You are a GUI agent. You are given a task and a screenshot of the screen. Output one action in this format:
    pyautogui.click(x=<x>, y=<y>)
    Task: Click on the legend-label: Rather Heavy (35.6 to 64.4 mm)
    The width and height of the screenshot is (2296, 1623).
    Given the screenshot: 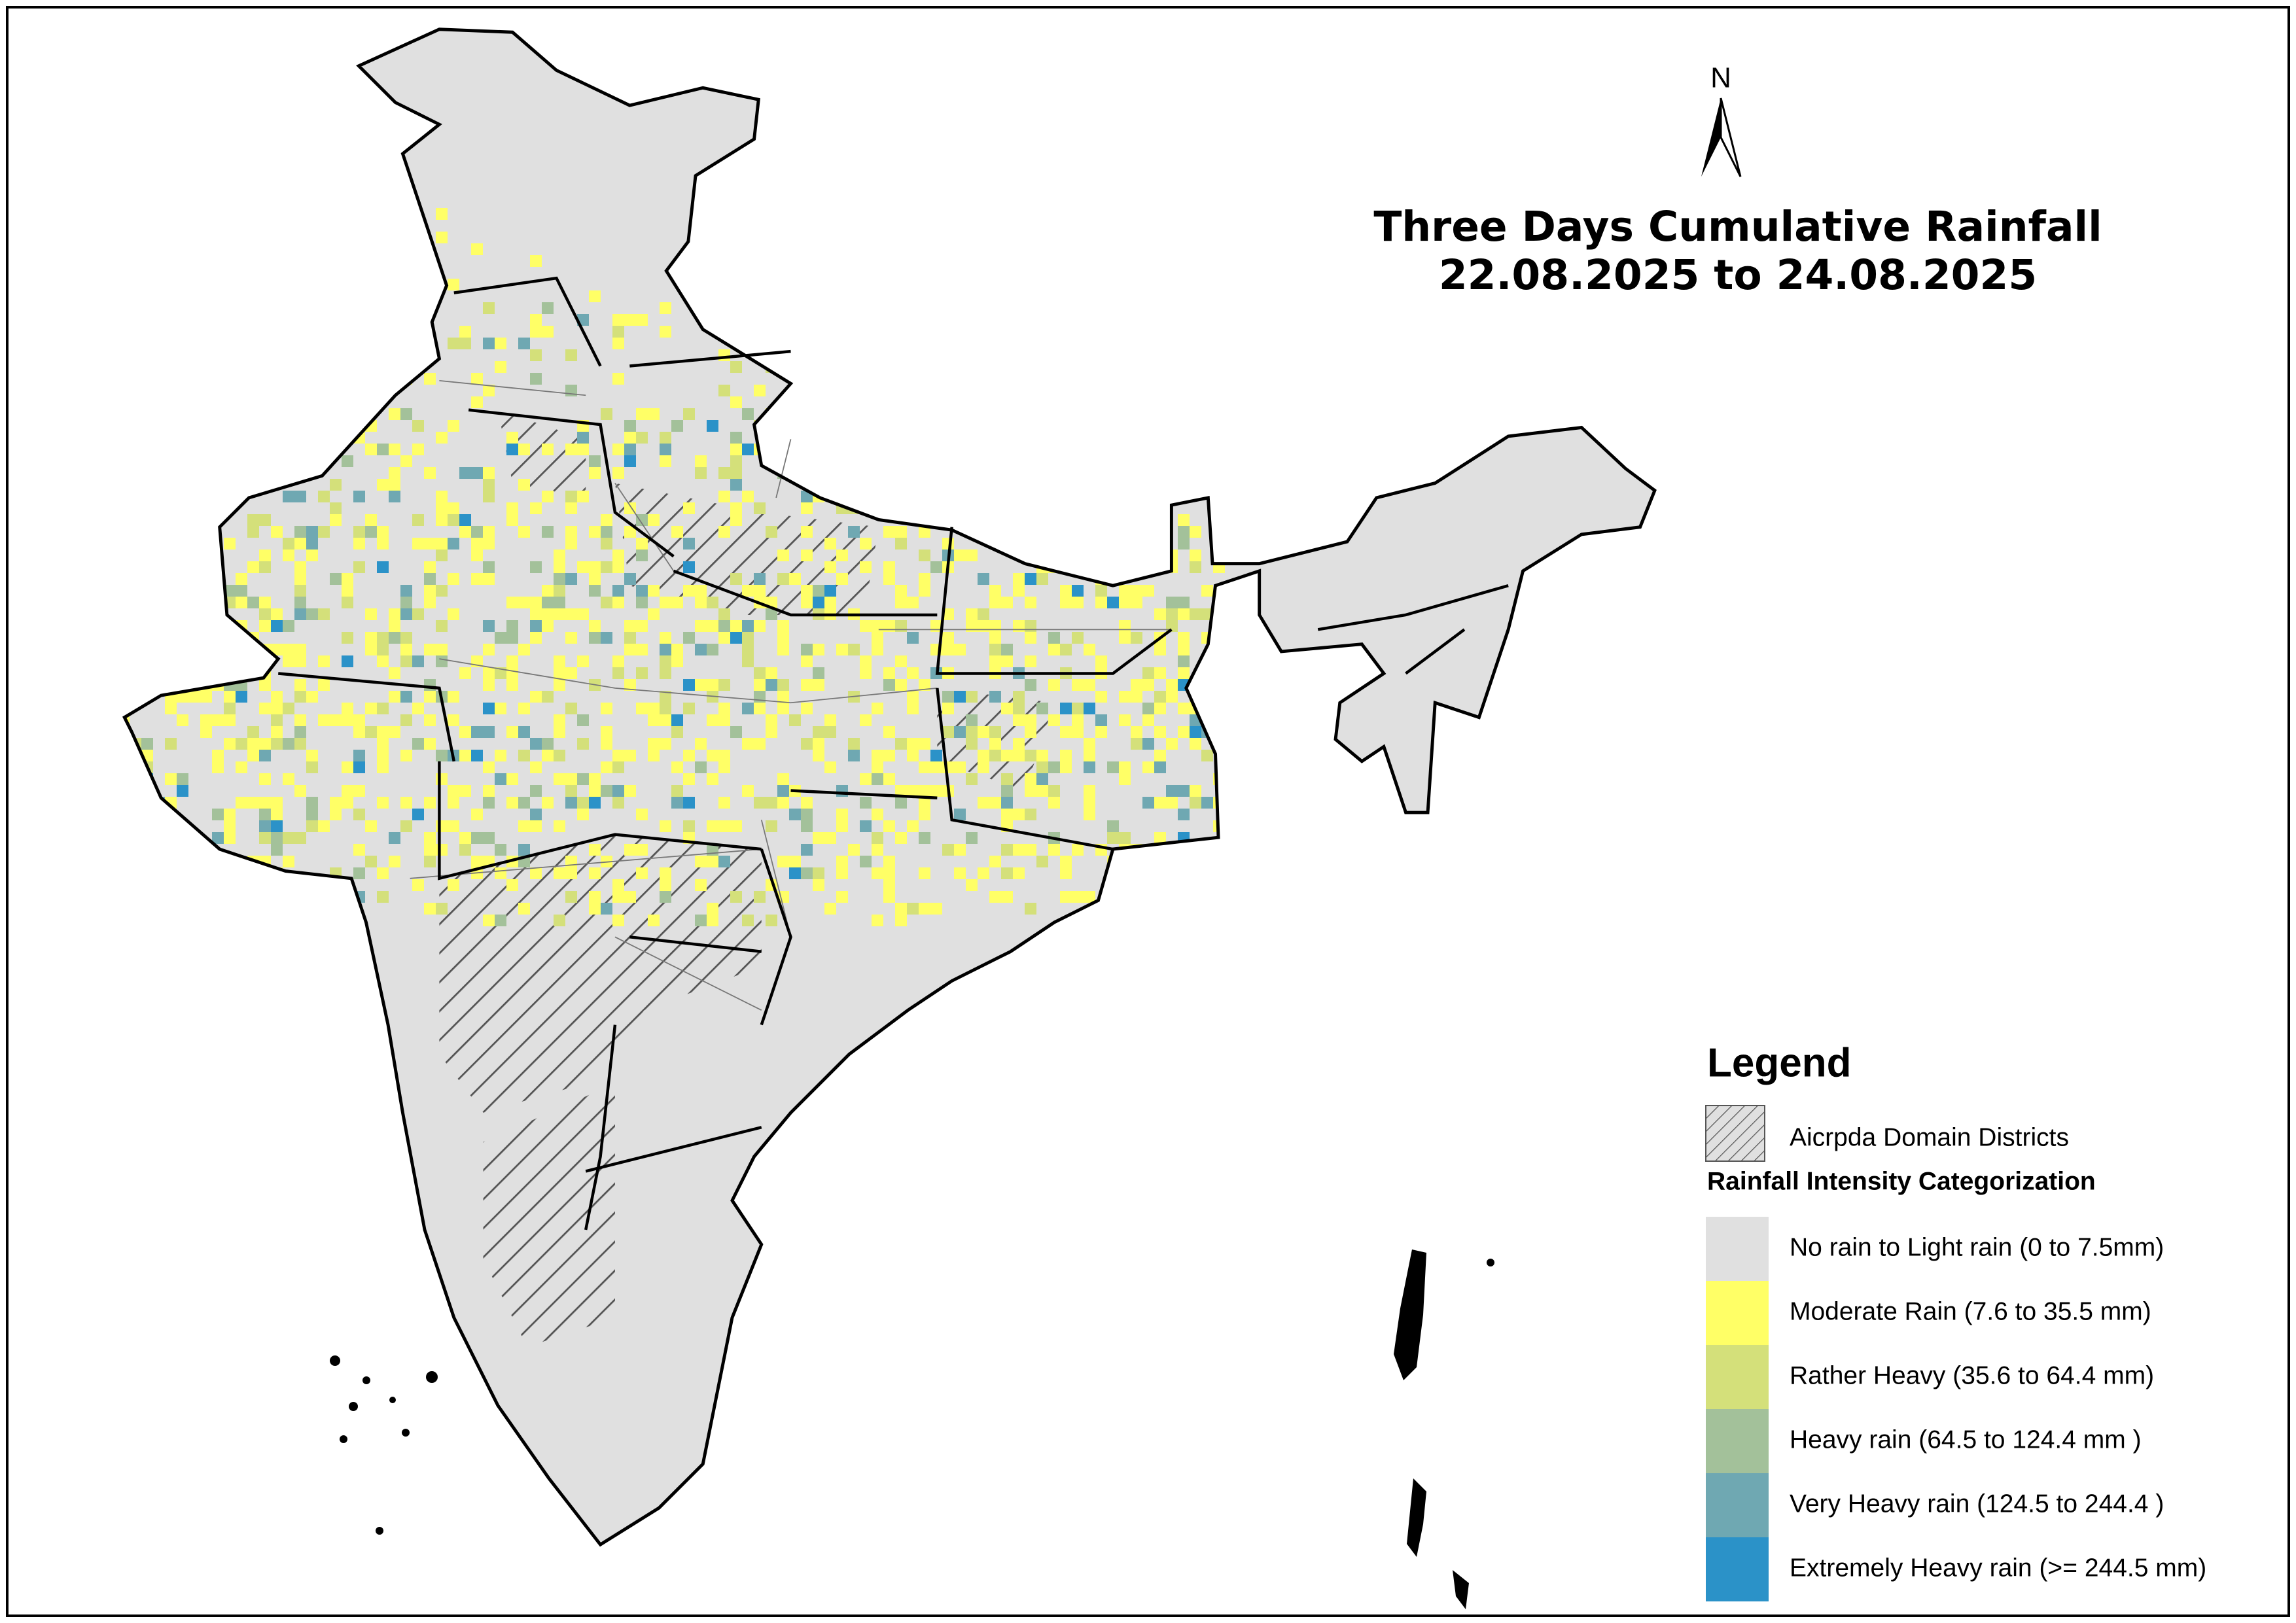 What is the action you would take?
    pyautogui.click(x=1972, y=1375)
    